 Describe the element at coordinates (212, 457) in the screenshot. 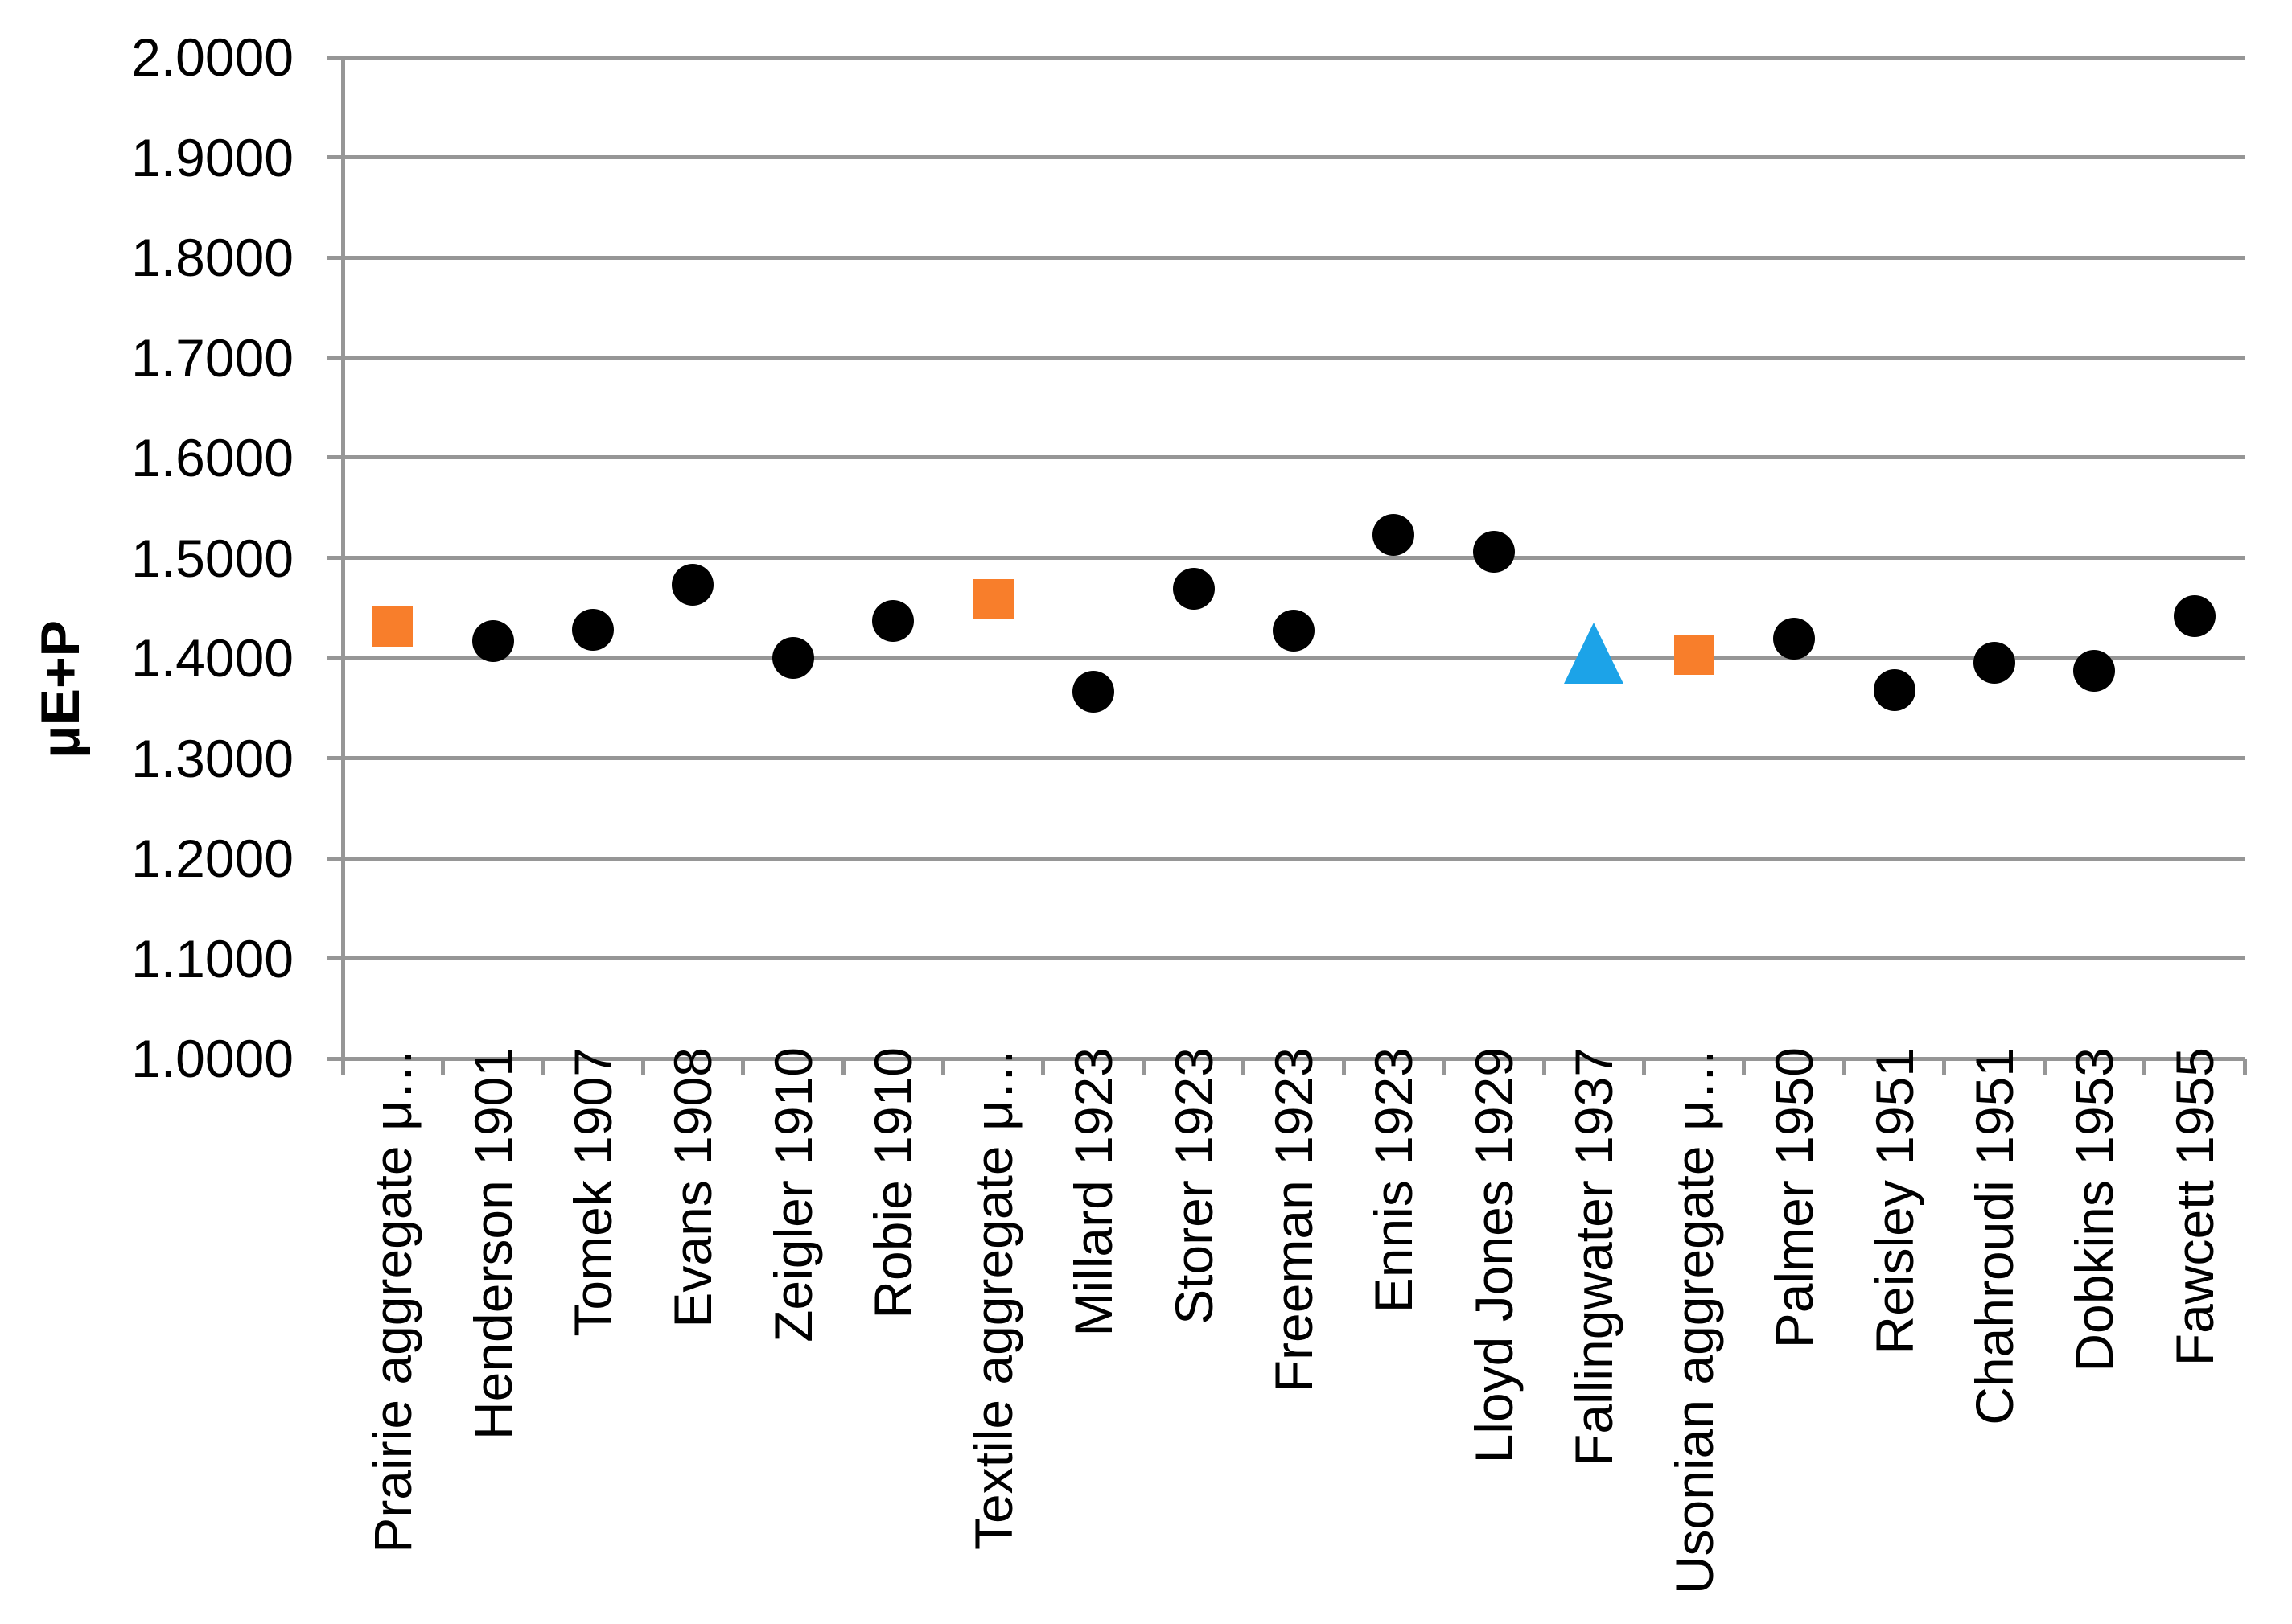

I see `y-axis-tick-label: 1.6000` at that location.